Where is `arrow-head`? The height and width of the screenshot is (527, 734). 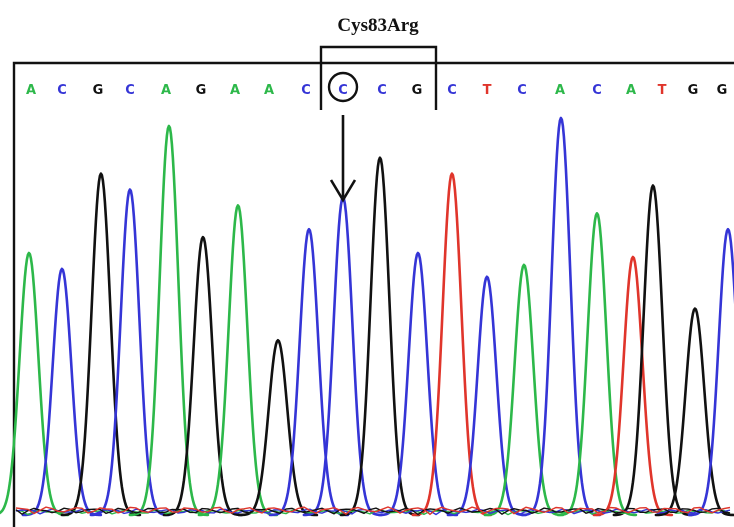 arrow-head is located at coordinates (343, 191).